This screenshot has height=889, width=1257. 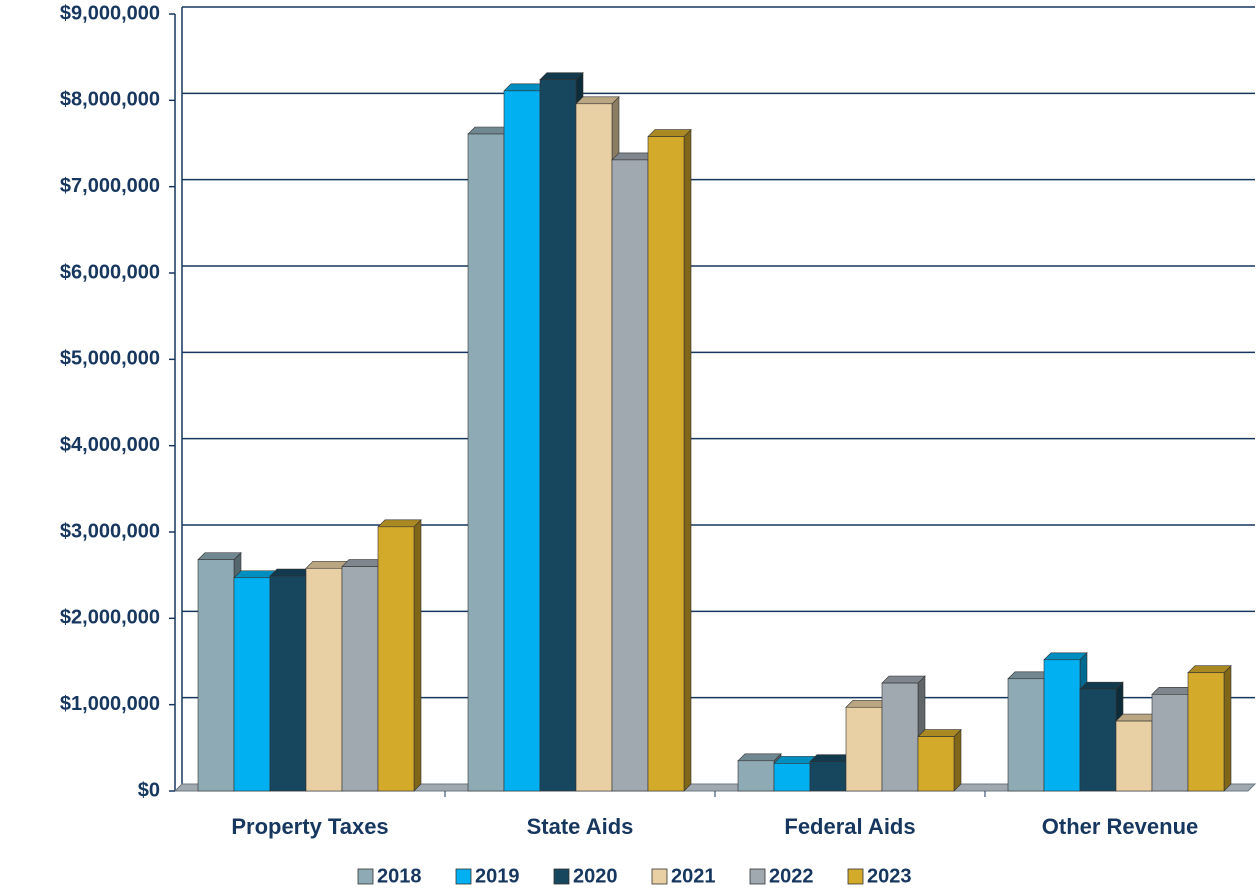 I want to click on legend-label: 2018, so click(x=399, y=876).